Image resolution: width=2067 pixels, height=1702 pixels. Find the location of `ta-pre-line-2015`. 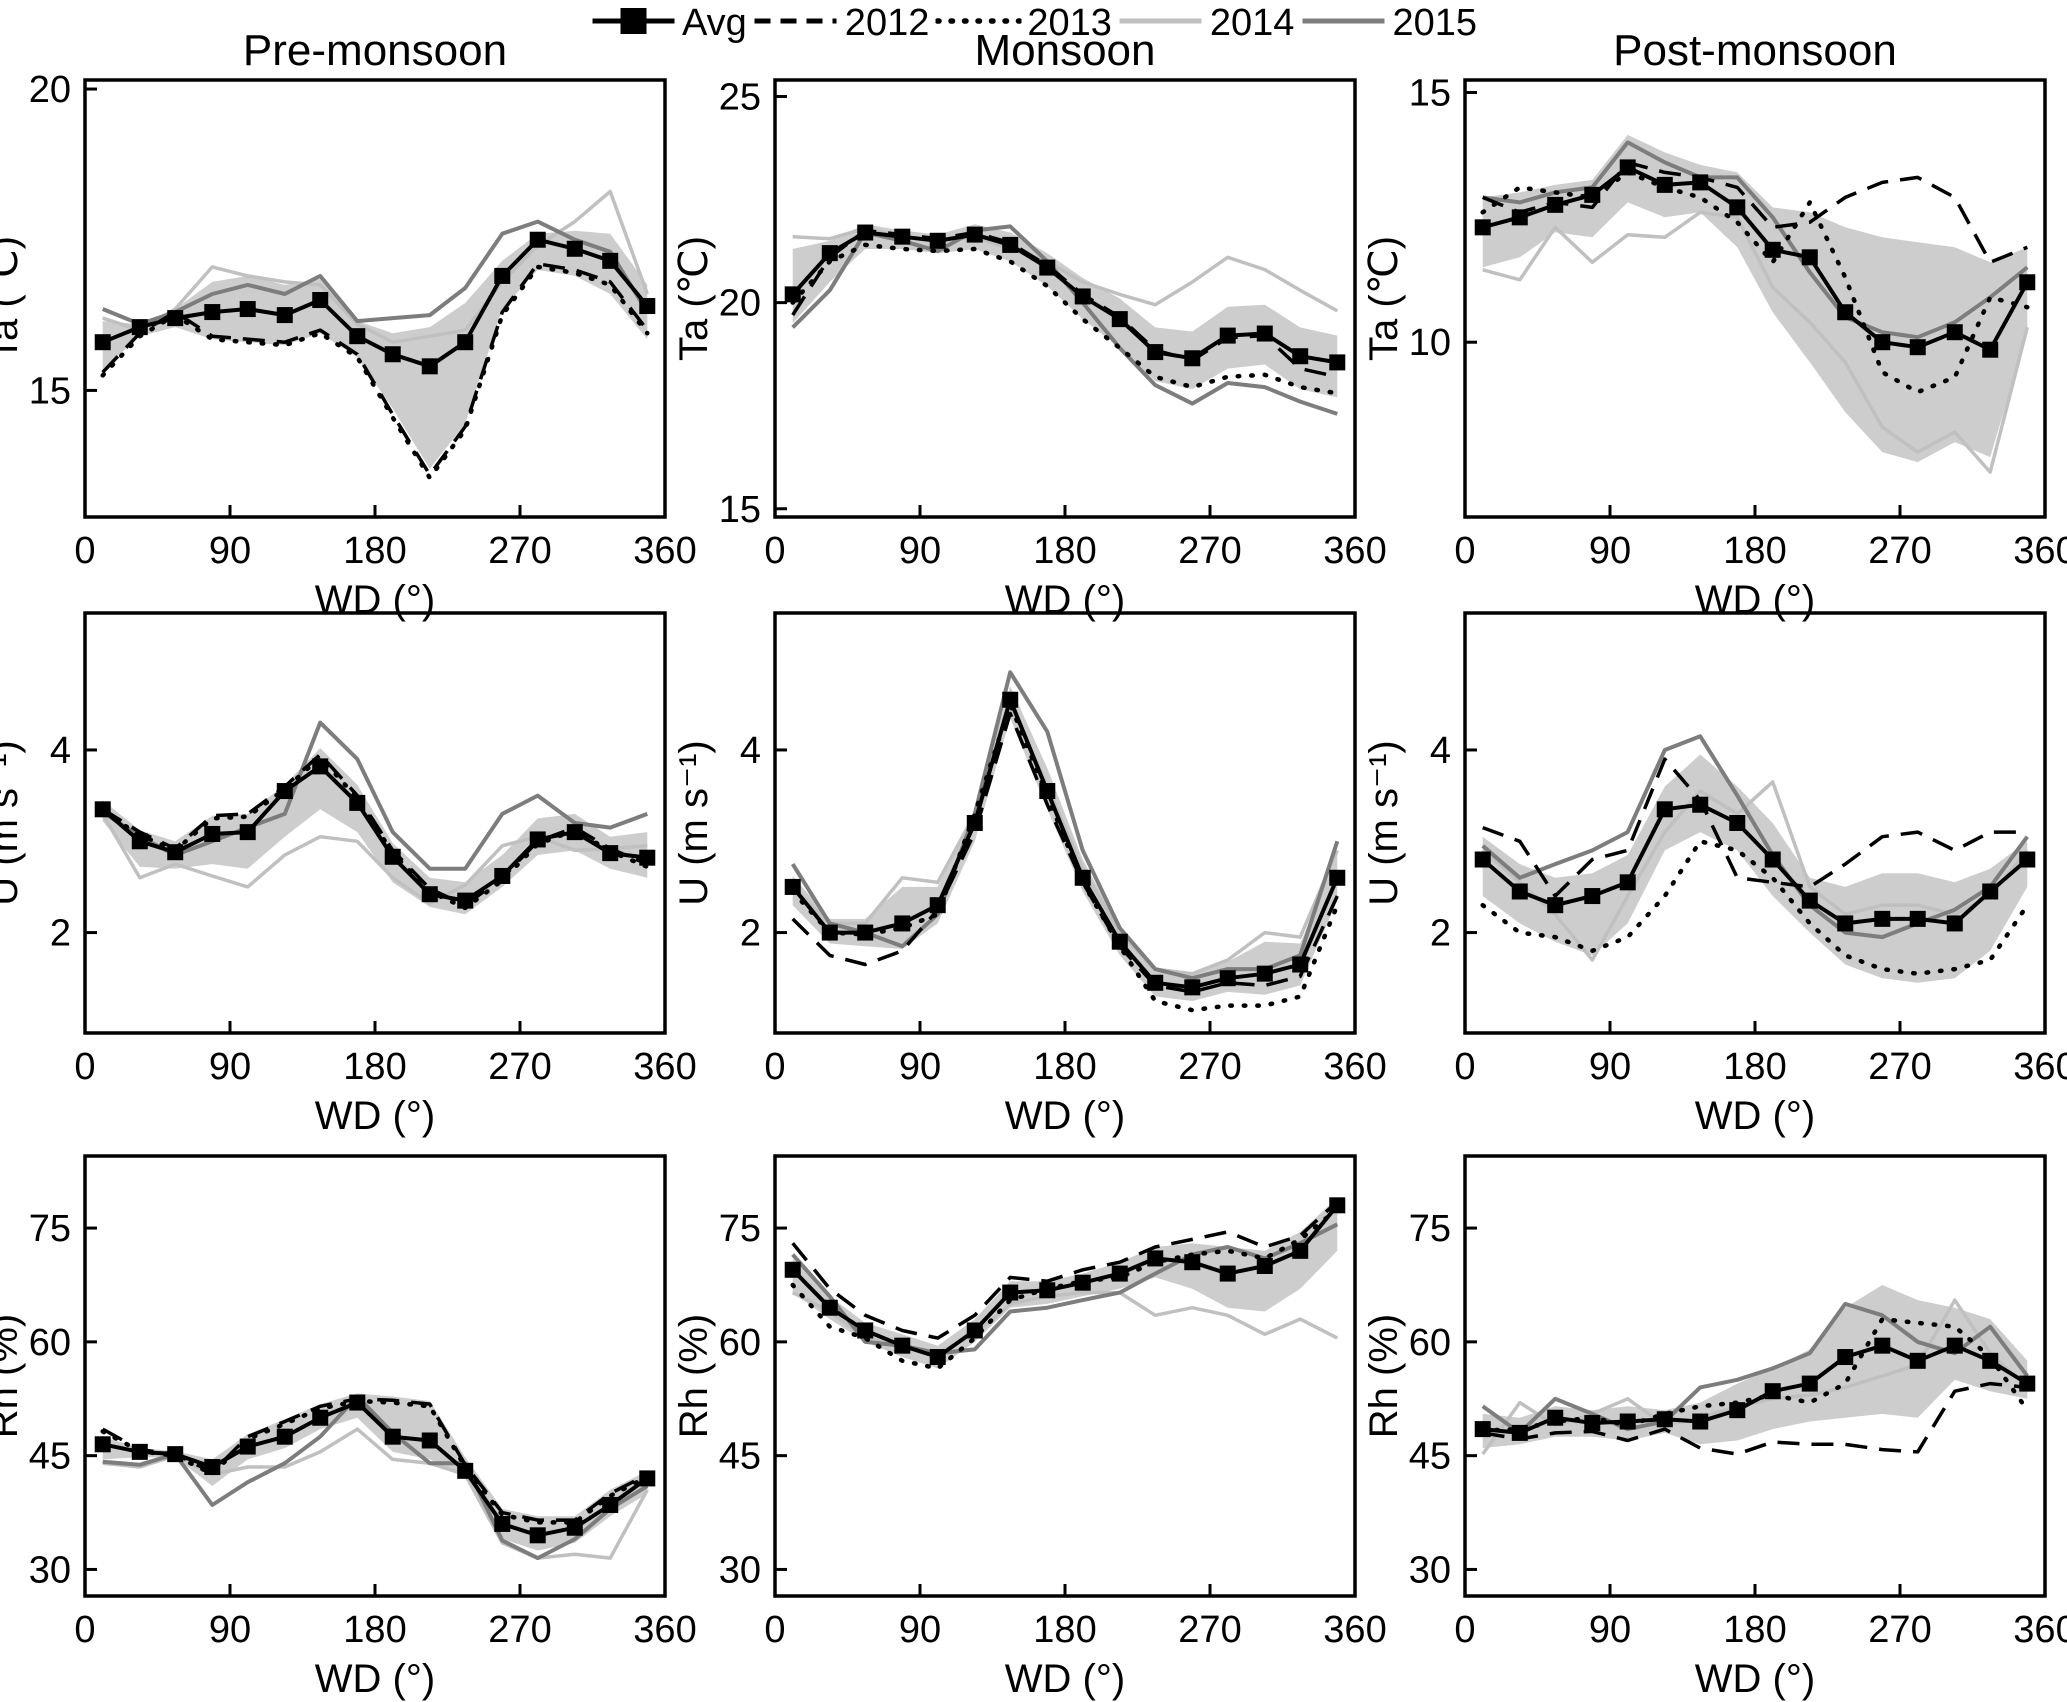

ta-pre-line-2015 is located at coordinates (375, 273).